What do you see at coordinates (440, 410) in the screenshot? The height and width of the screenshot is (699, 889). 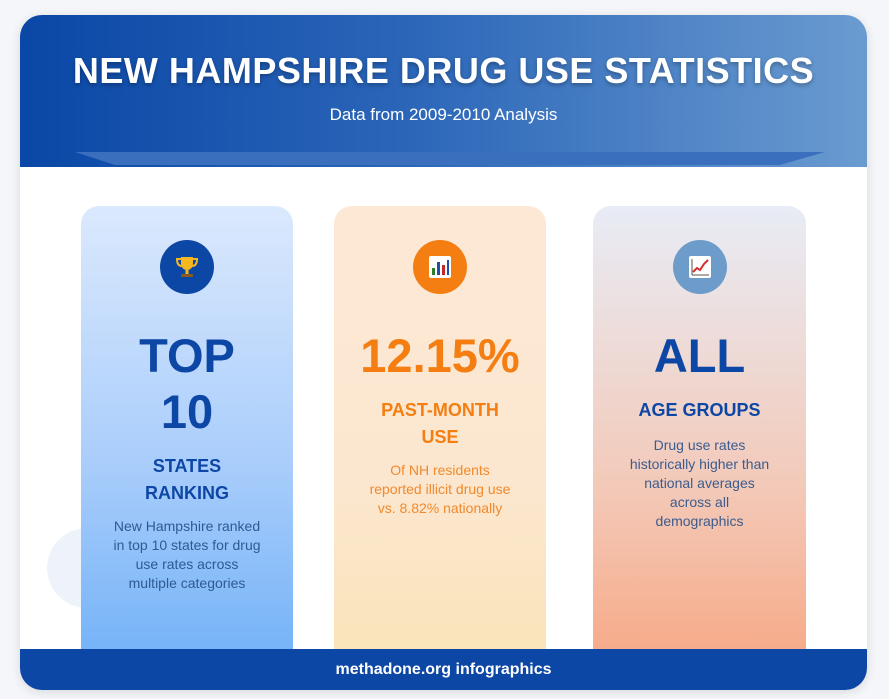 I see `stat-label-line1: PAST-MONTH` at bounding box center [440, 410].